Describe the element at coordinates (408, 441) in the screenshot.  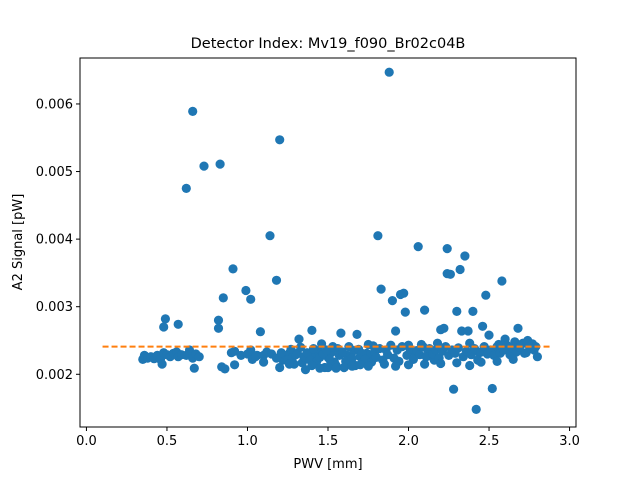
I see `x-tick-label: 2.0` at that location.